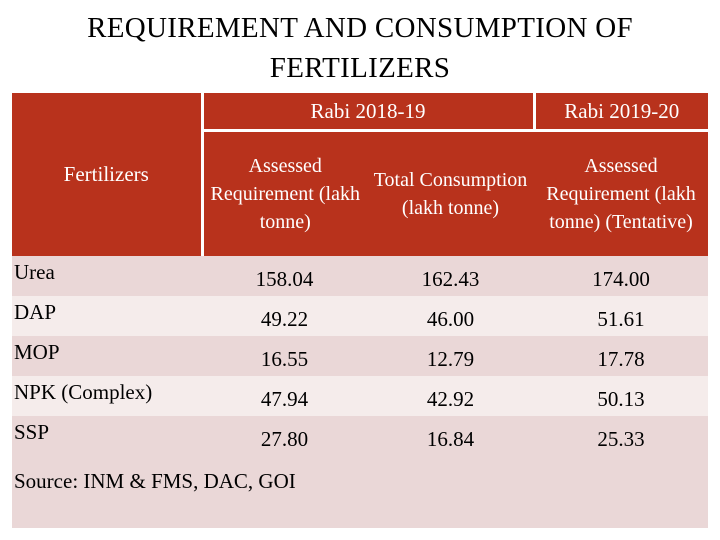 Image resolution: width=720 pixels, height=540 pixels. What do you see at coordinates (450, 276) in the screenshot?
I see `total-consumption-value: 162.43` at bounding box center [450, 276].